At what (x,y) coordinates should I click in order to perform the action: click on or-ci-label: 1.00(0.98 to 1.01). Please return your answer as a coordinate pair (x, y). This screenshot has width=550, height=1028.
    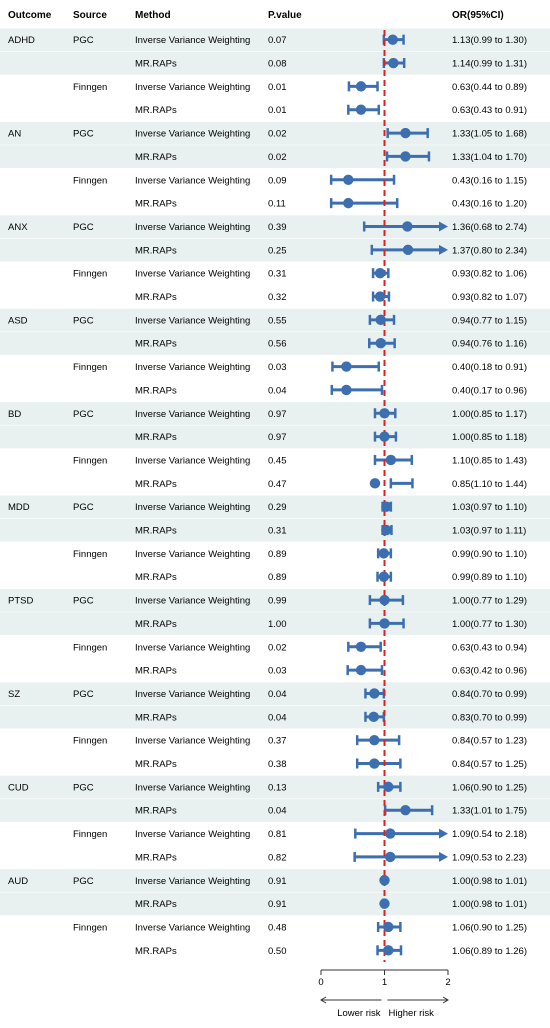
    Looking at the image, I should click on (489, 904).